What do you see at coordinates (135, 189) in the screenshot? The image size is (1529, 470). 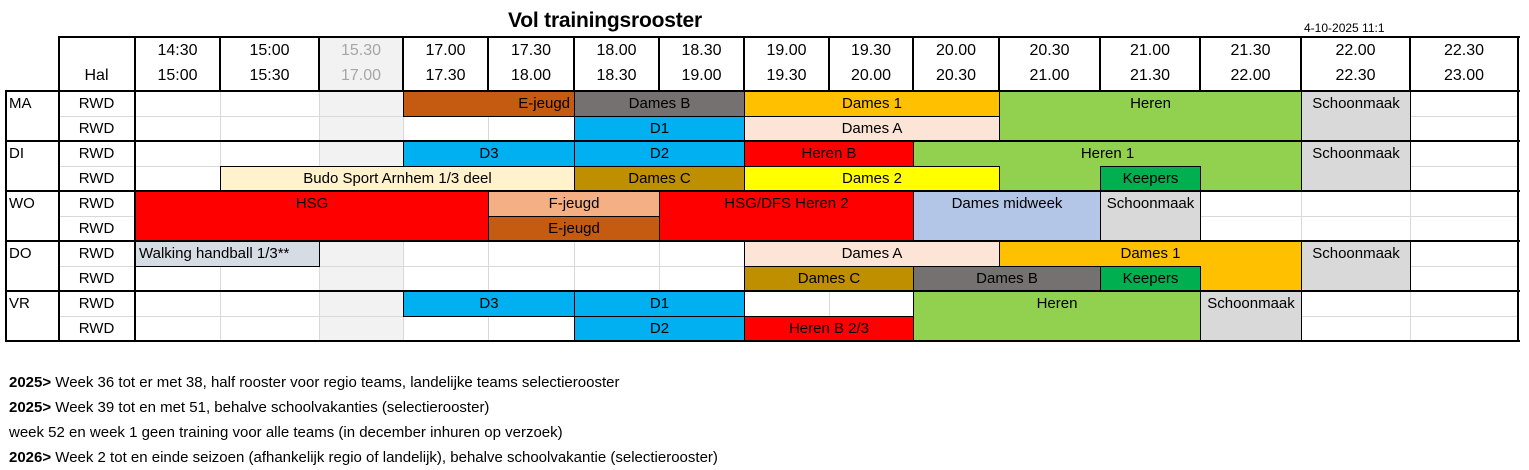 I see `hal-right-border` at bounding box center [135, 189].